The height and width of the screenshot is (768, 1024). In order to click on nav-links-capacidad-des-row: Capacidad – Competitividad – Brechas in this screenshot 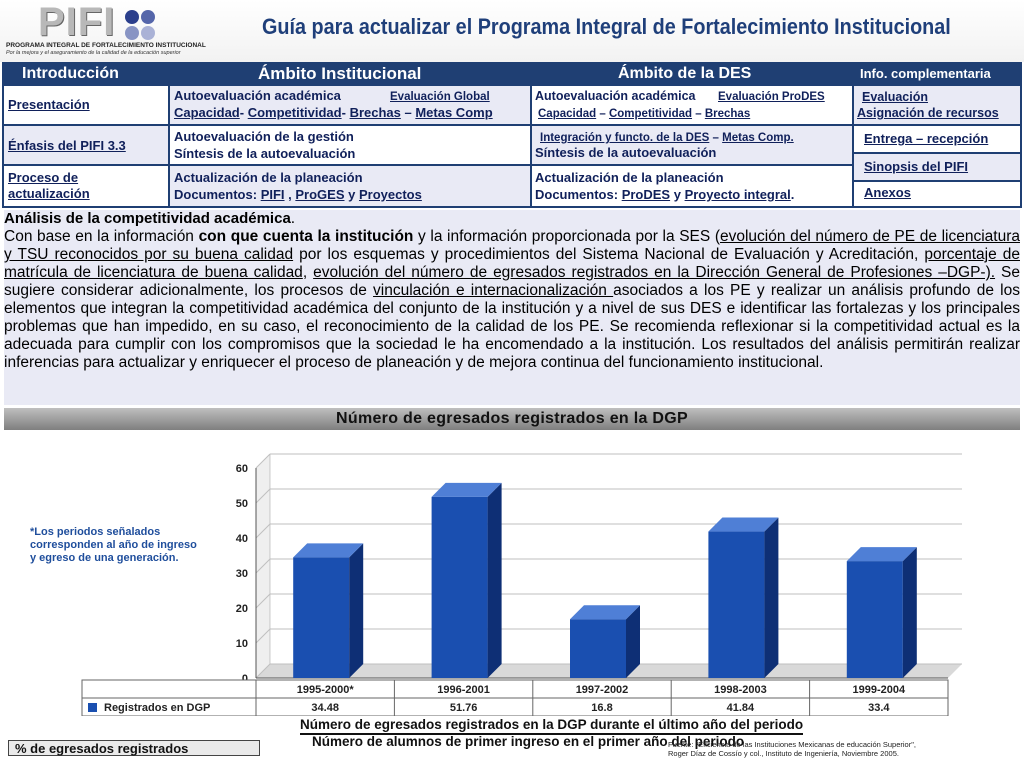, I will do `click(644, 114)`.